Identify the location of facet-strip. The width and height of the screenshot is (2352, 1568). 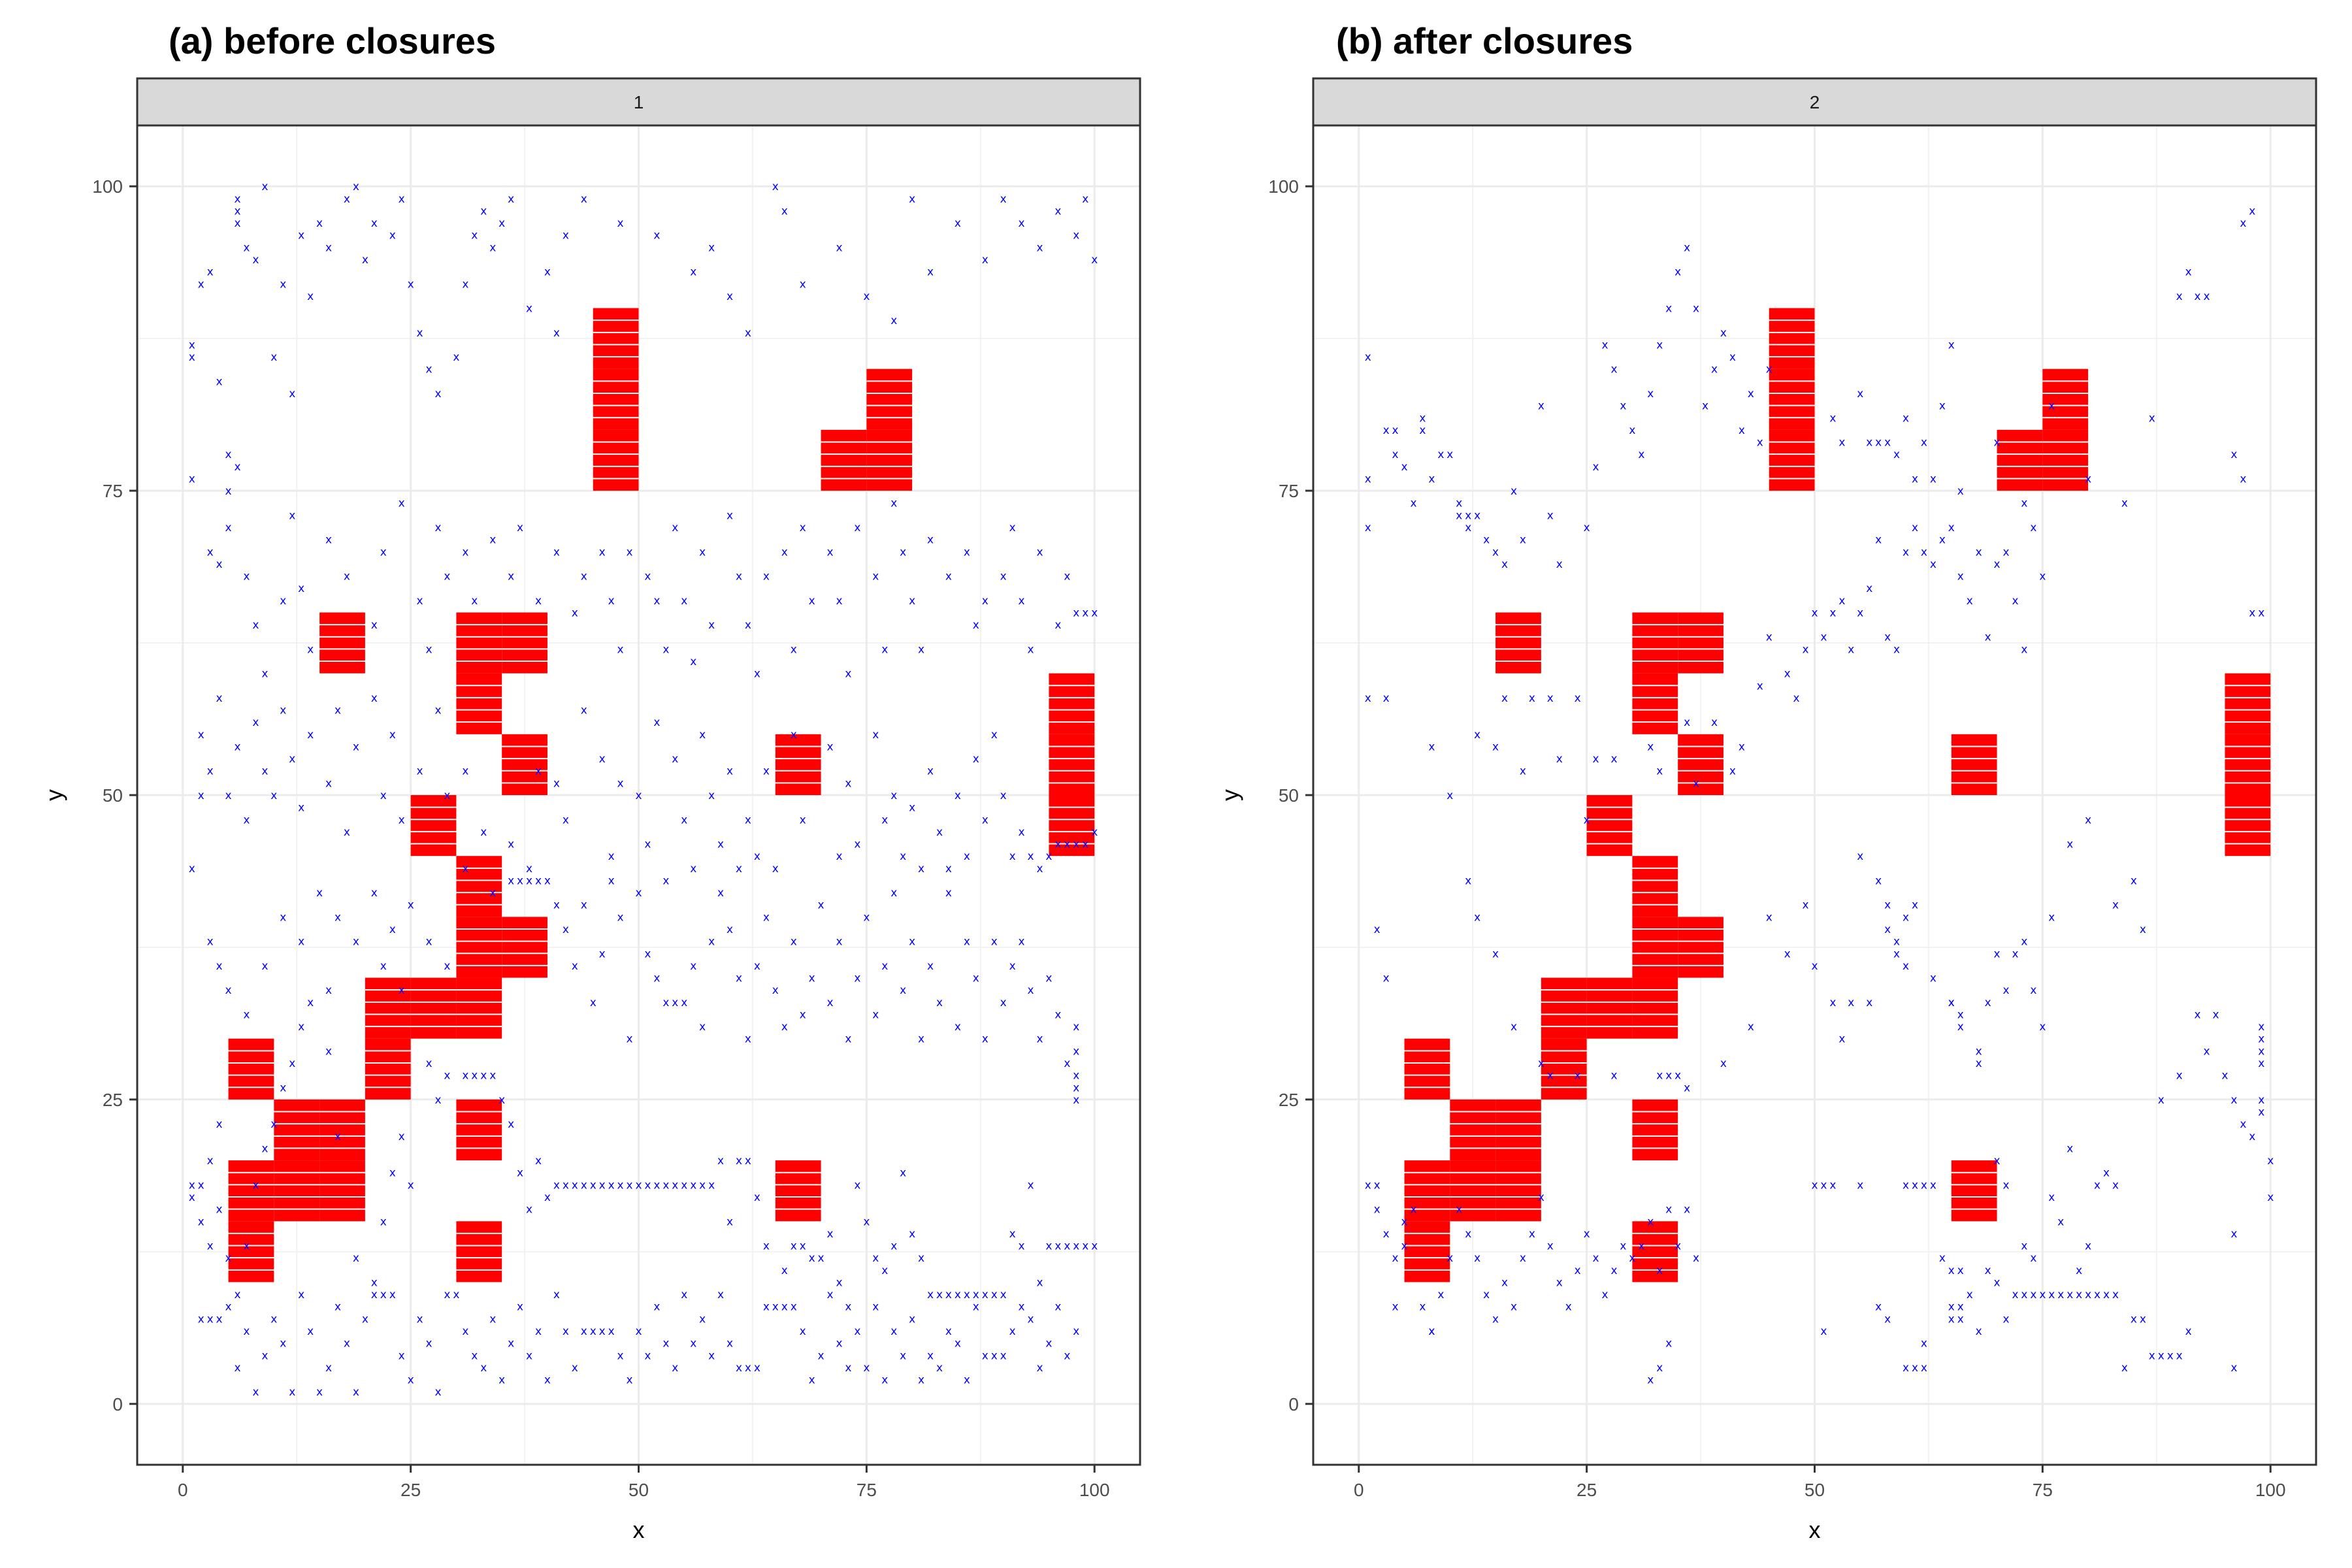
(1814, 102).